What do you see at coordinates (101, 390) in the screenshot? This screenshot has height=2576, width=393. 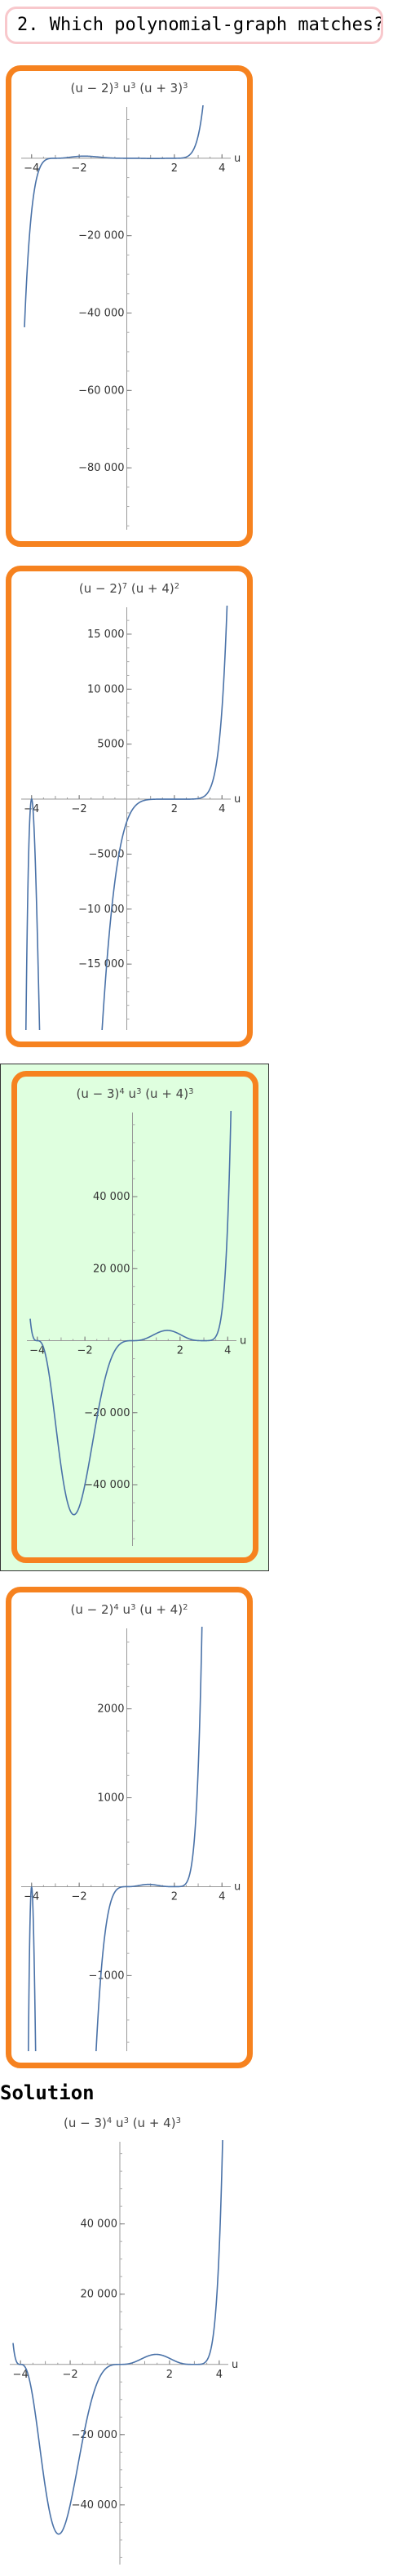 I see `y-tick-label: −60 000` at bounding box center [101, 390].